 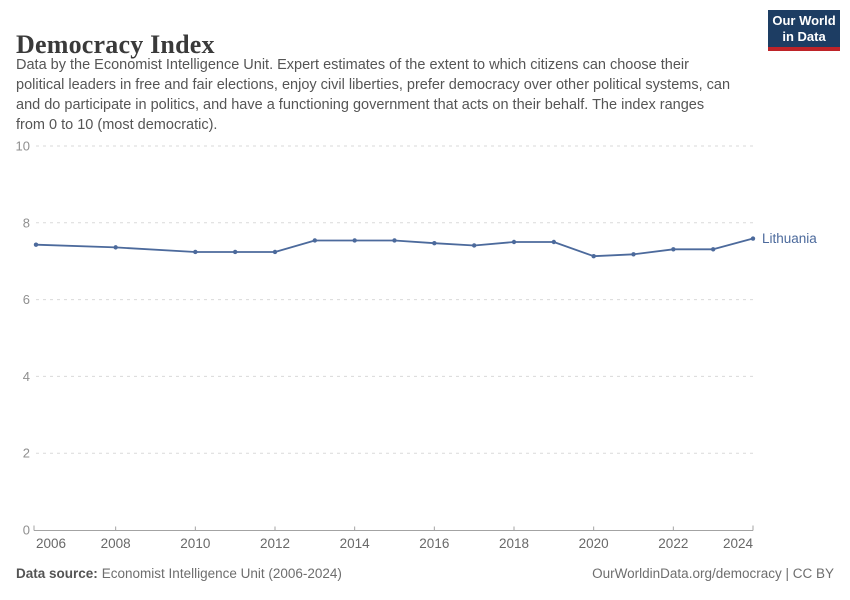 I want to click on x-axis-tick-label: 2010, so click(x=195, y=543).